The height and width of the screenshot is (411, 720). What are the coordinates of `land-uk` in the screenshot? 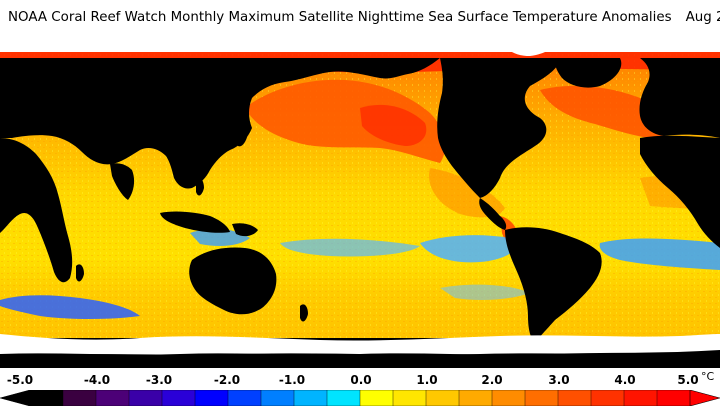 It's located at (684, 106).